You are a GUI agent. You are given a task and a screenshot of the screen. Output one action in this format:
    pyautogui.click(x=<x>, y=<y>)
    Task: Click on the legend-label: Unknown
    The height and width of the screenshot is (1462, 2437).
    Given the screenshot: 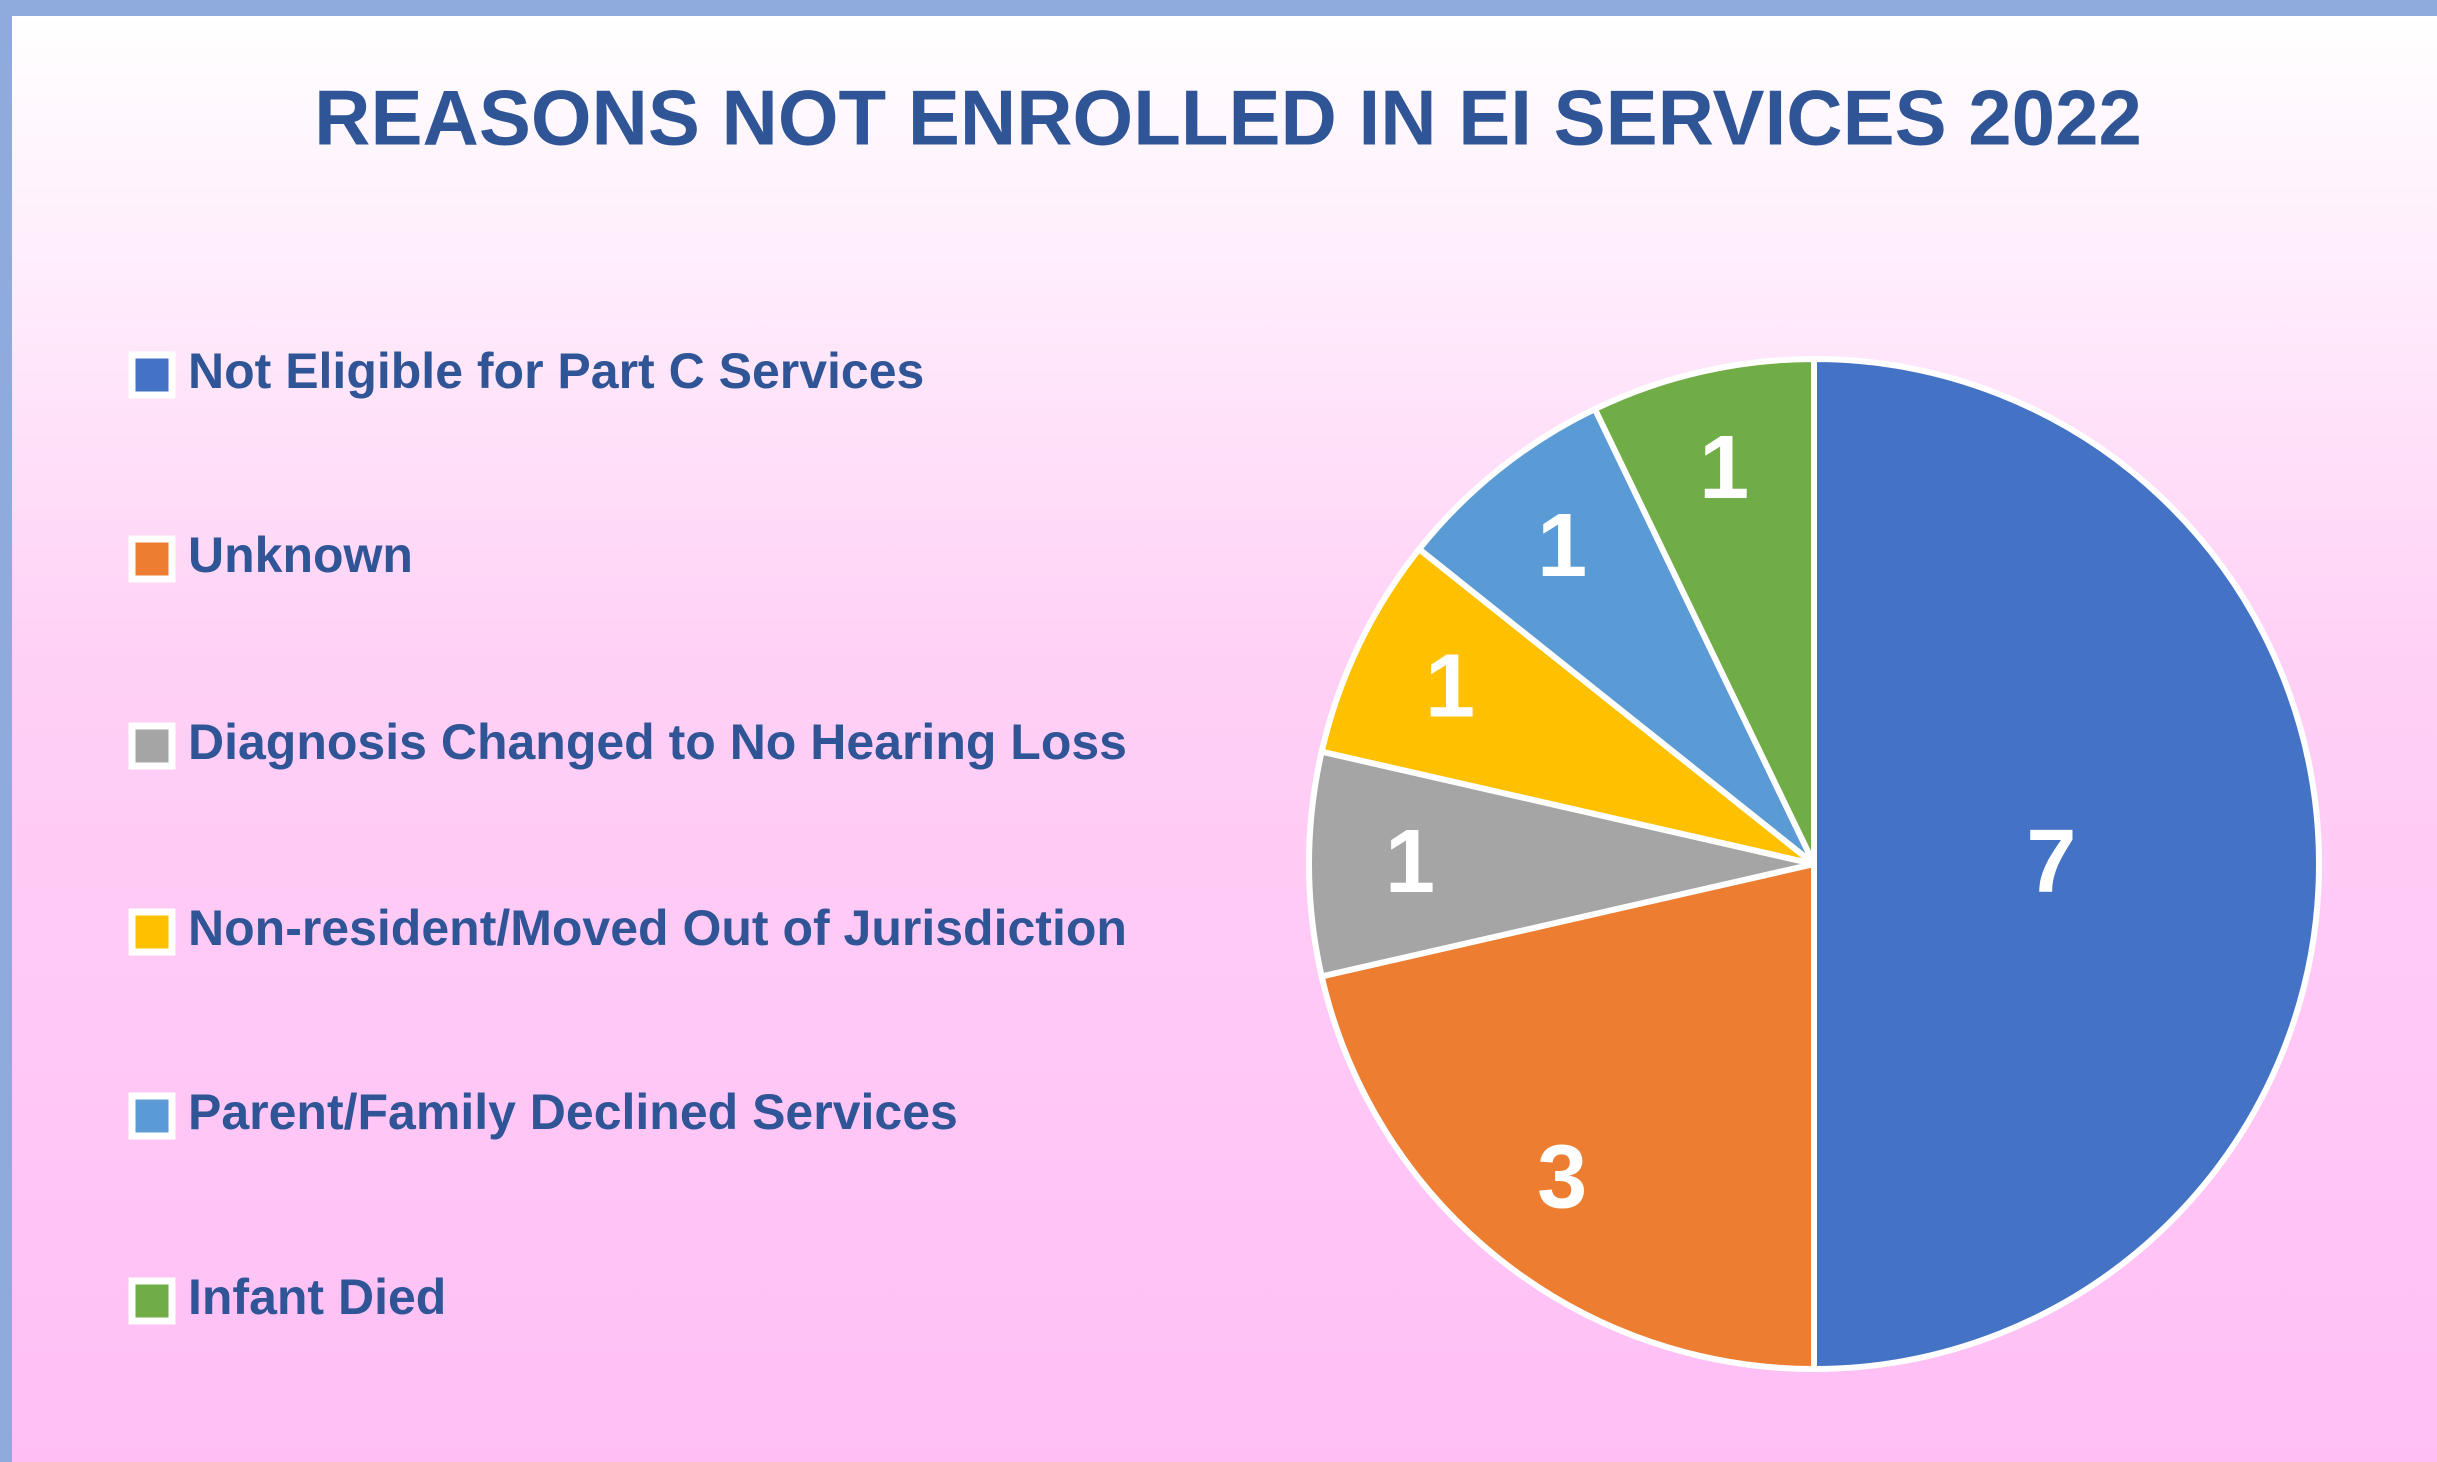 What is the action you would take?
    pyautogui.click(x=300, y=555)
    